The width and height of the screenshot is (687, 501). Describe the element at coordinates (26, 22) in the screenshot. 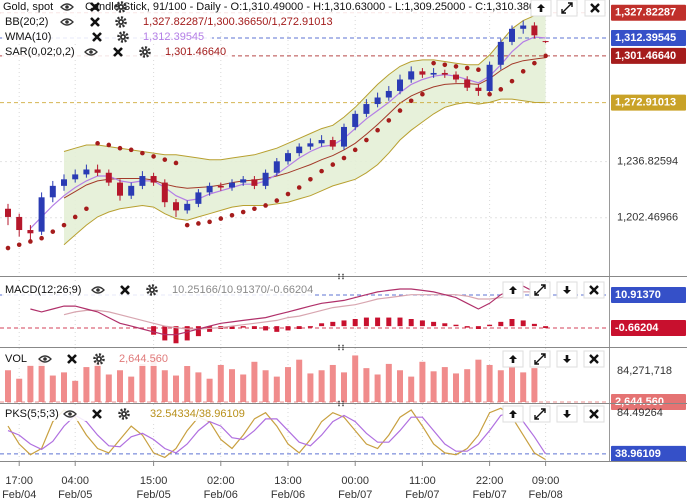

I see `indicator-name: BB(20;2)` at that location.